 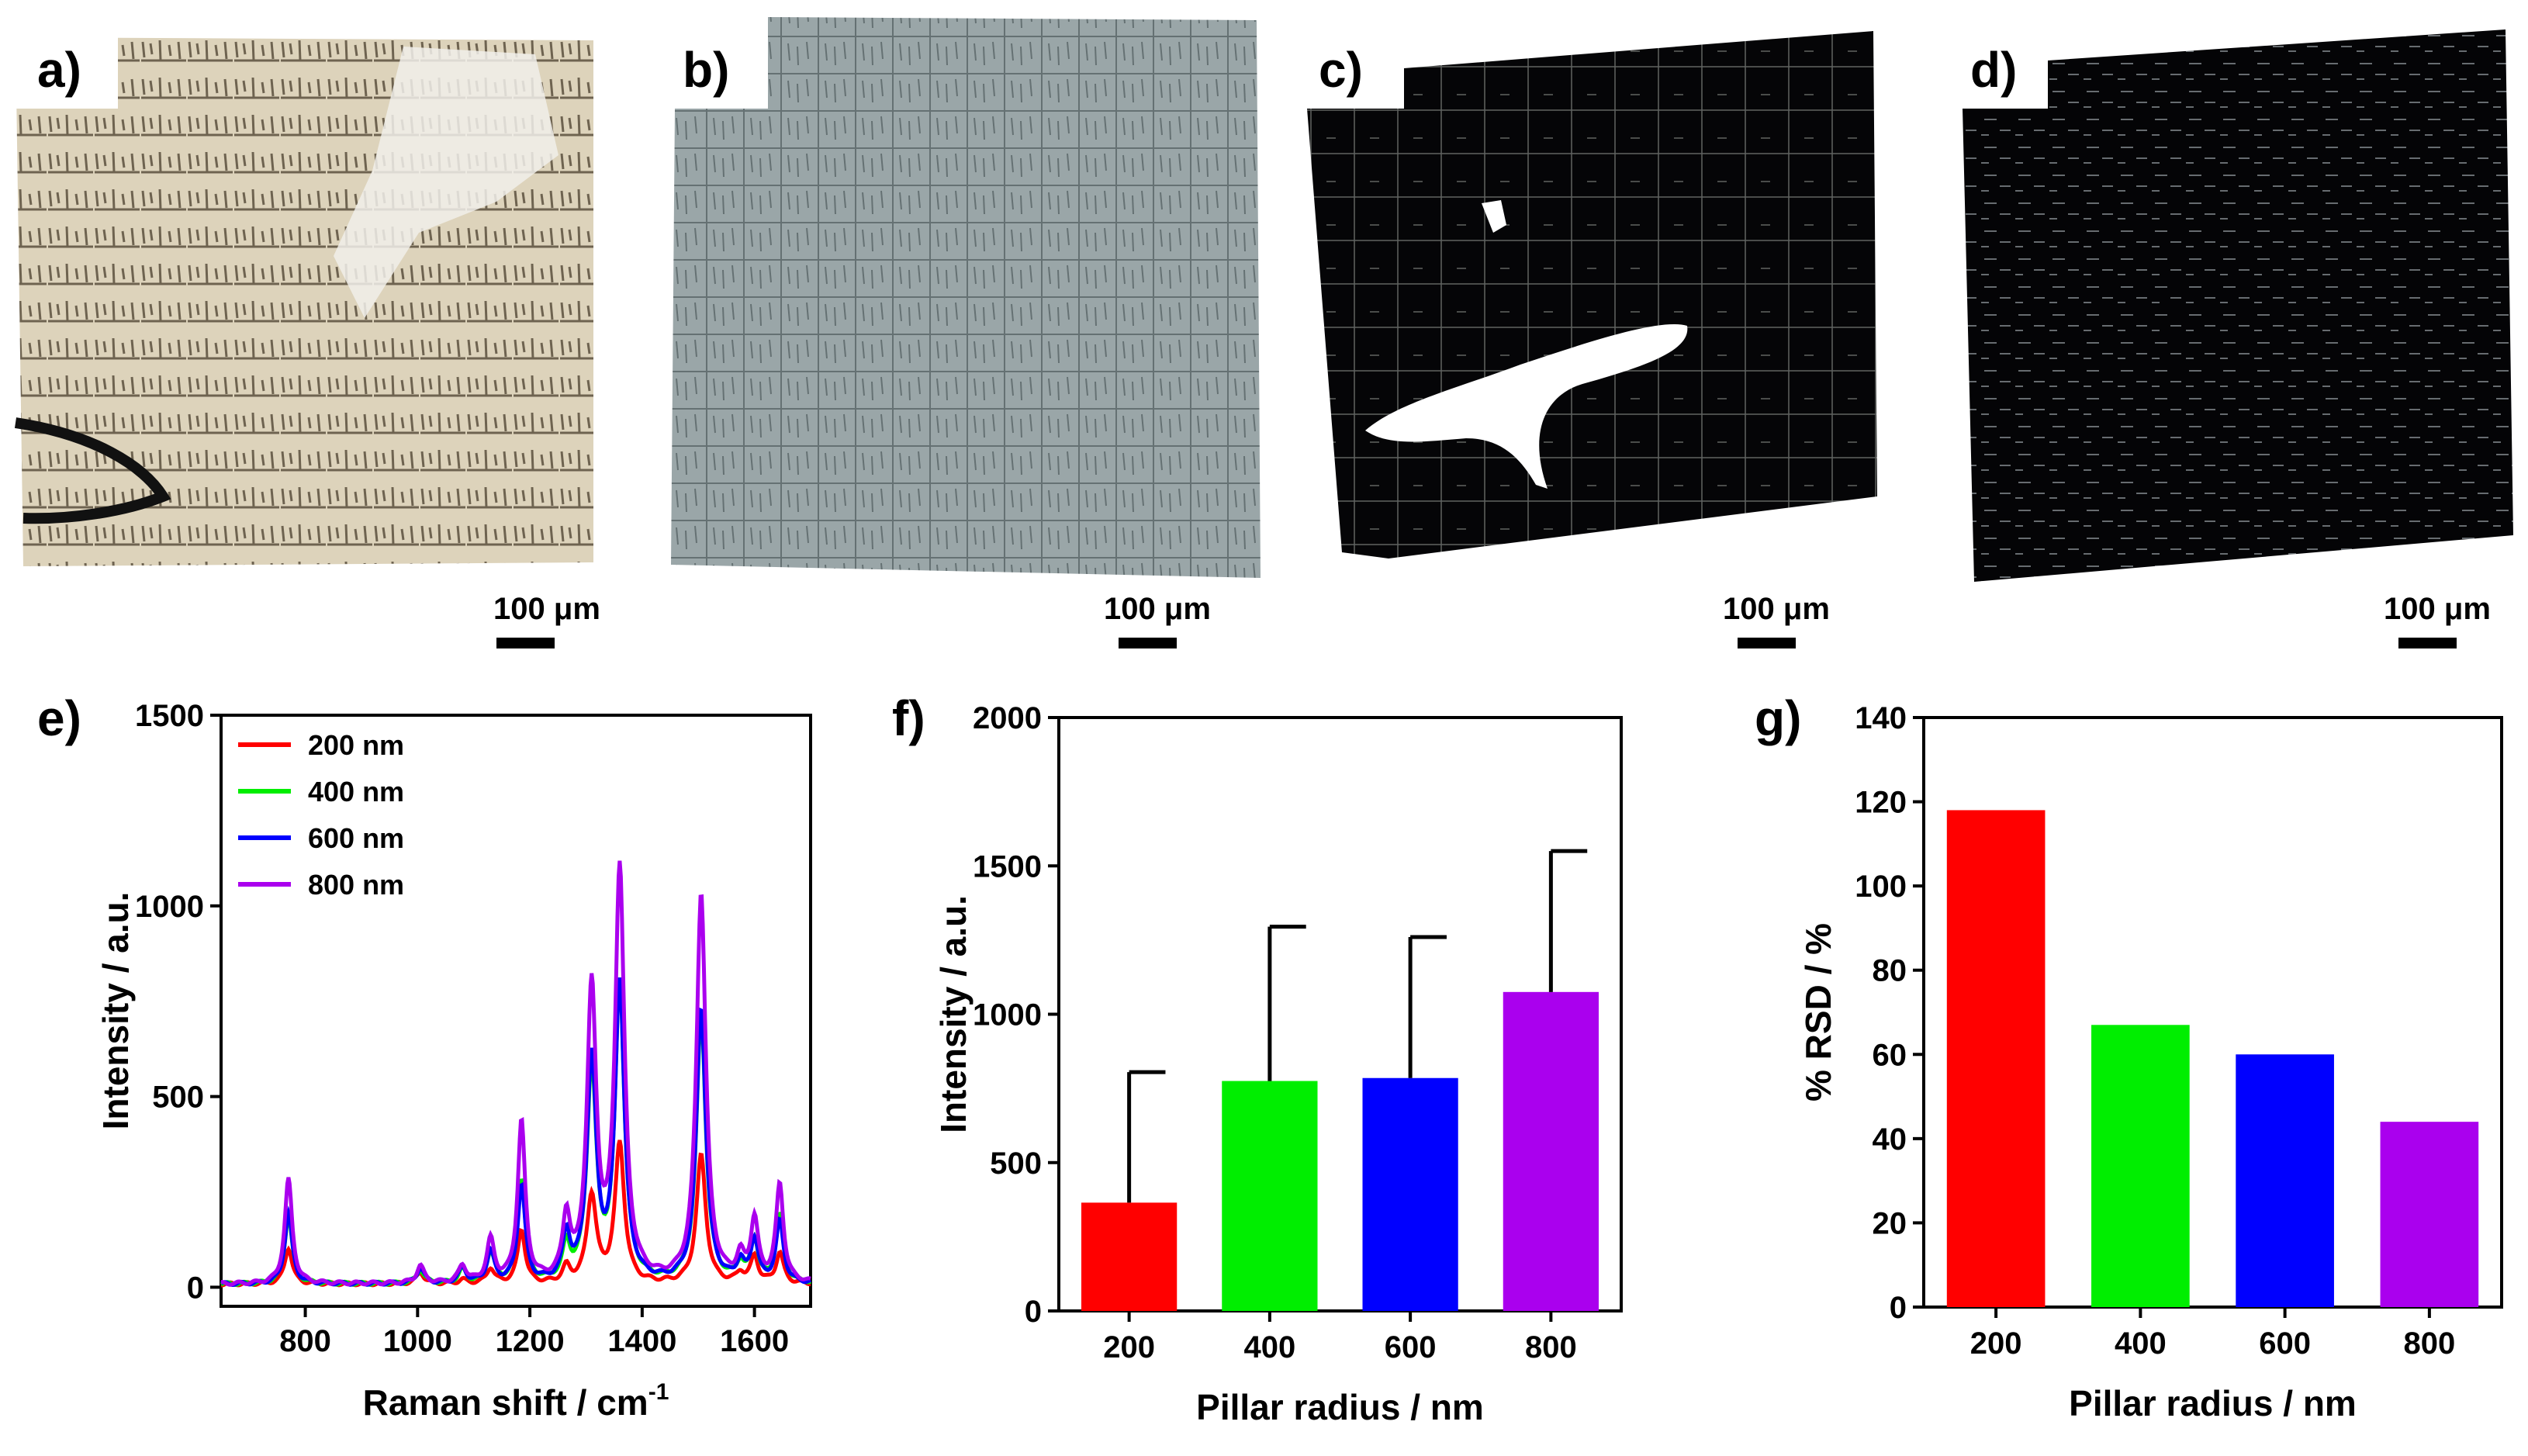 What do you see at coordinates (59, 718) in the screenshot?
I see `panel-label: e)` at bounding box center [59, 718].